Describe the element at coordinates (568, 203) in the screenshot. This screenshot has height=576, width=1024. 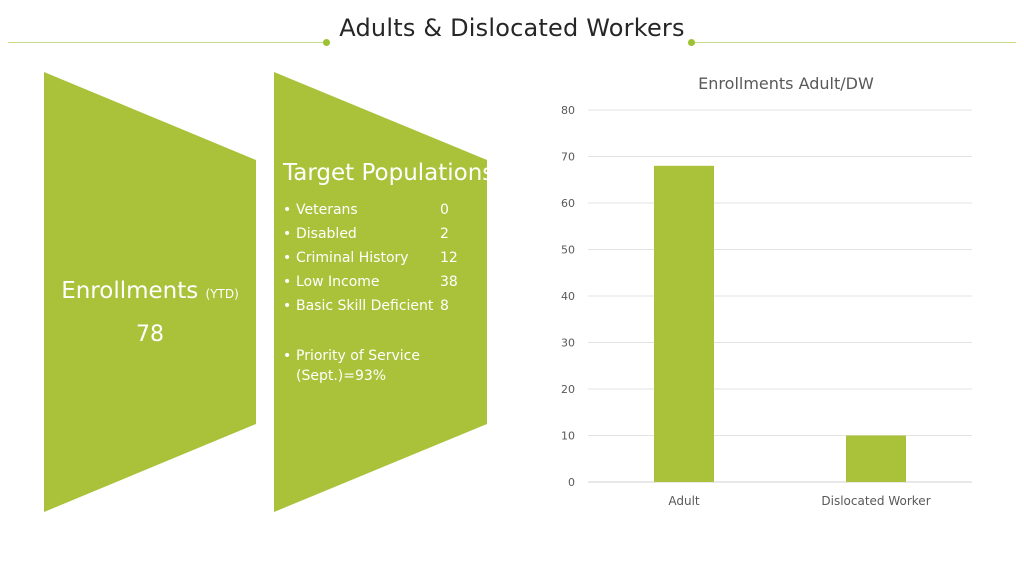
I see `y-tick-label: 60` at that location.